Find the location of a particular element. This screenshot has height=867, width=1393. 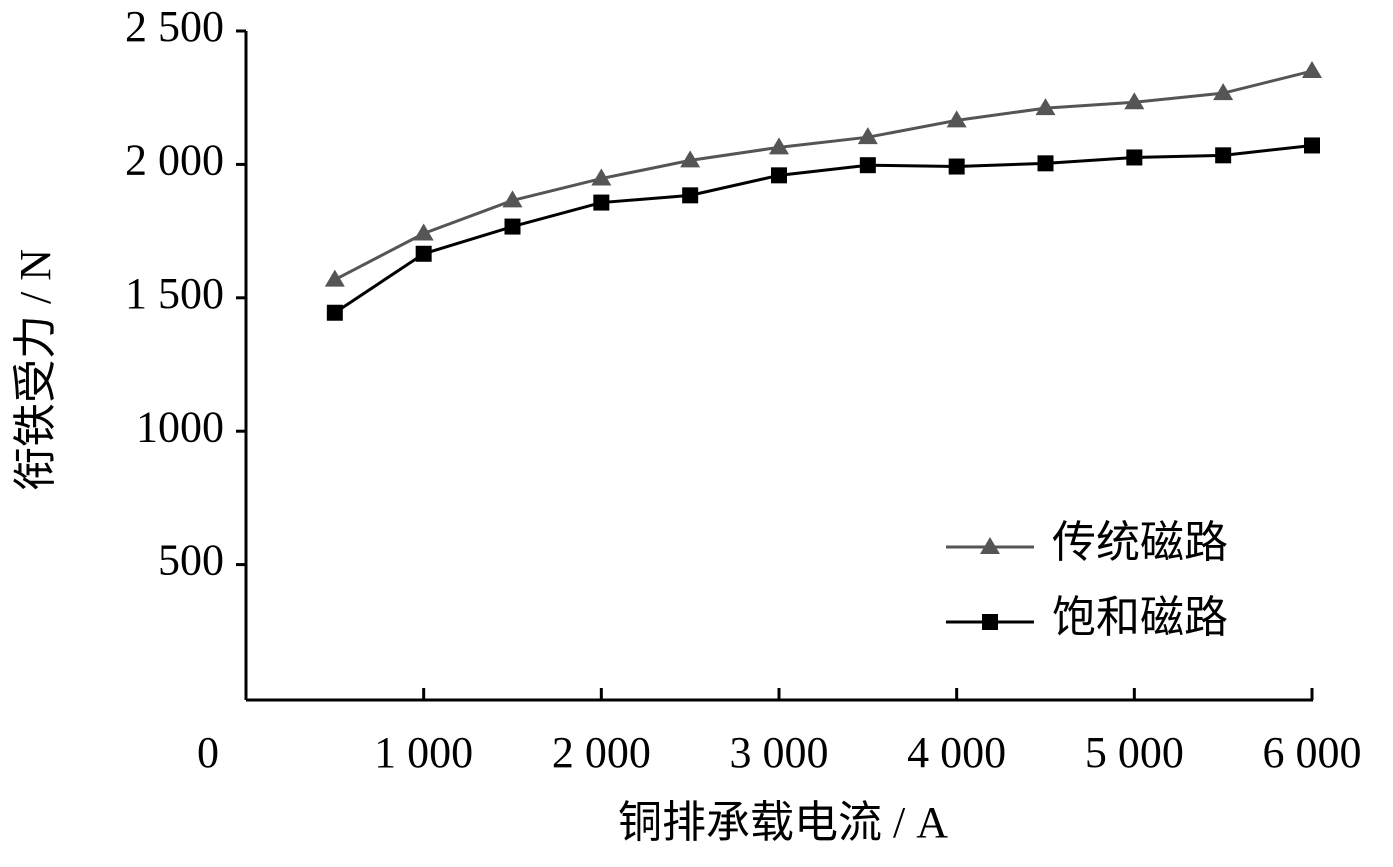

x-tick-label: 0 is located at coordinates (208, 752).